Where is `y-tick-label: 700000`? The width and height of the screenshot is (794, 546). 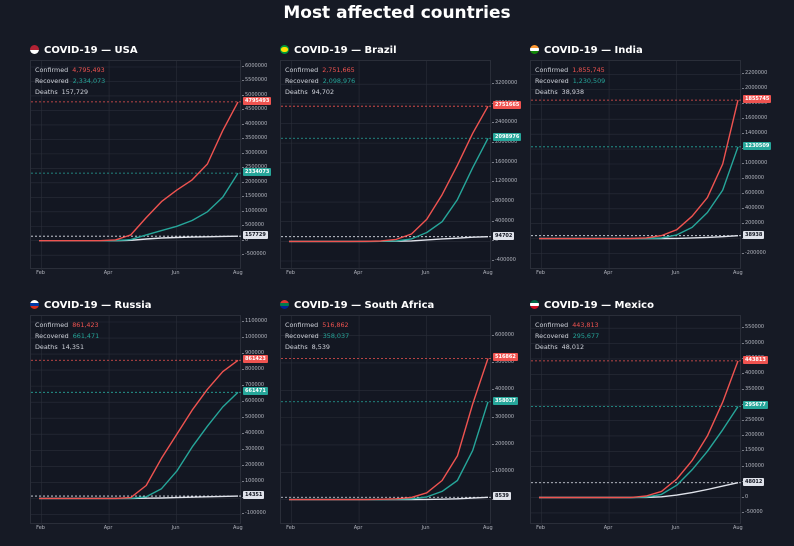 y-tick-label: 700000 is located at coordinates (255, 385).